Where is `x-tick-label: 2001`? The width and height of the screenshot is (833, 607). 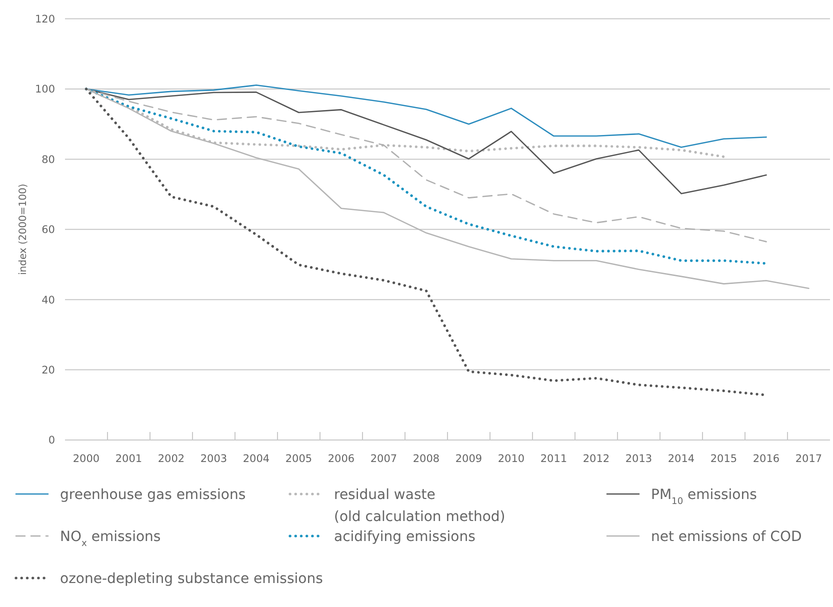
x-tick-label: 2001 is located at coordinates (128, 459).